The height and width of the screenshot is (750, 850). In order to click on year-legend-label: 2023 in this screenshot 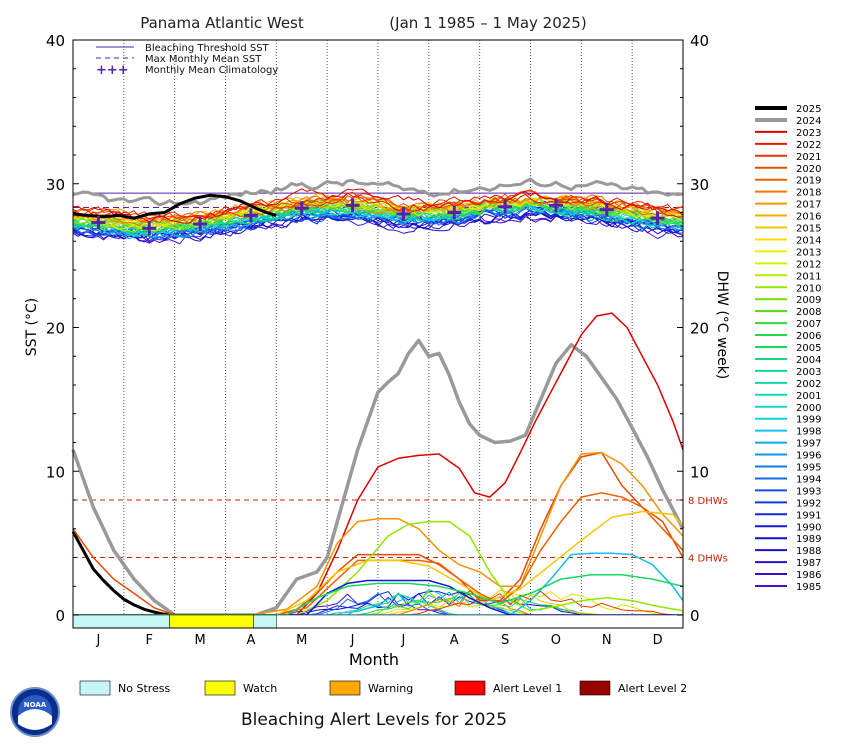, I will do `click(808, 133)`.